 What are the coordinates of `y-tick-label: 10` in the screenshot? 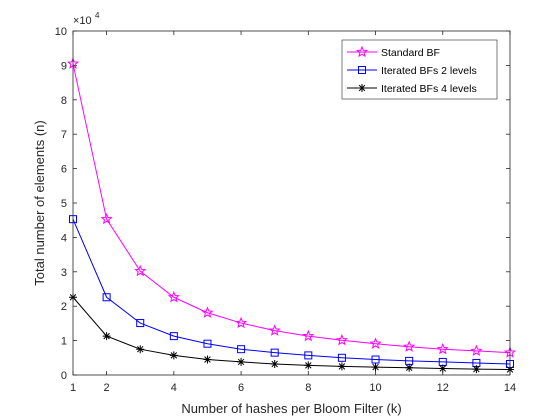 It's located at (61, 32).